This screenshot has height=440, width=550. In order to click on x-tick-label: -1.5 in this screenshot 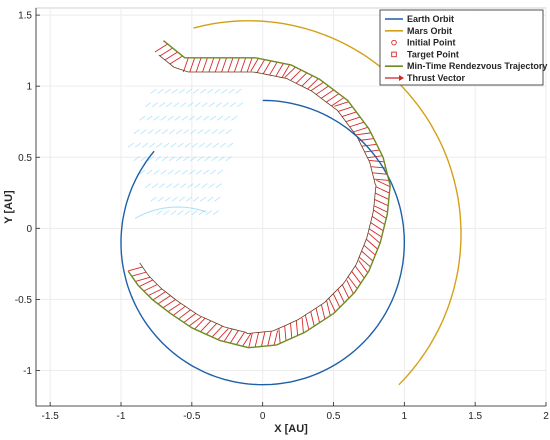, I will do `click(51, 416)`.